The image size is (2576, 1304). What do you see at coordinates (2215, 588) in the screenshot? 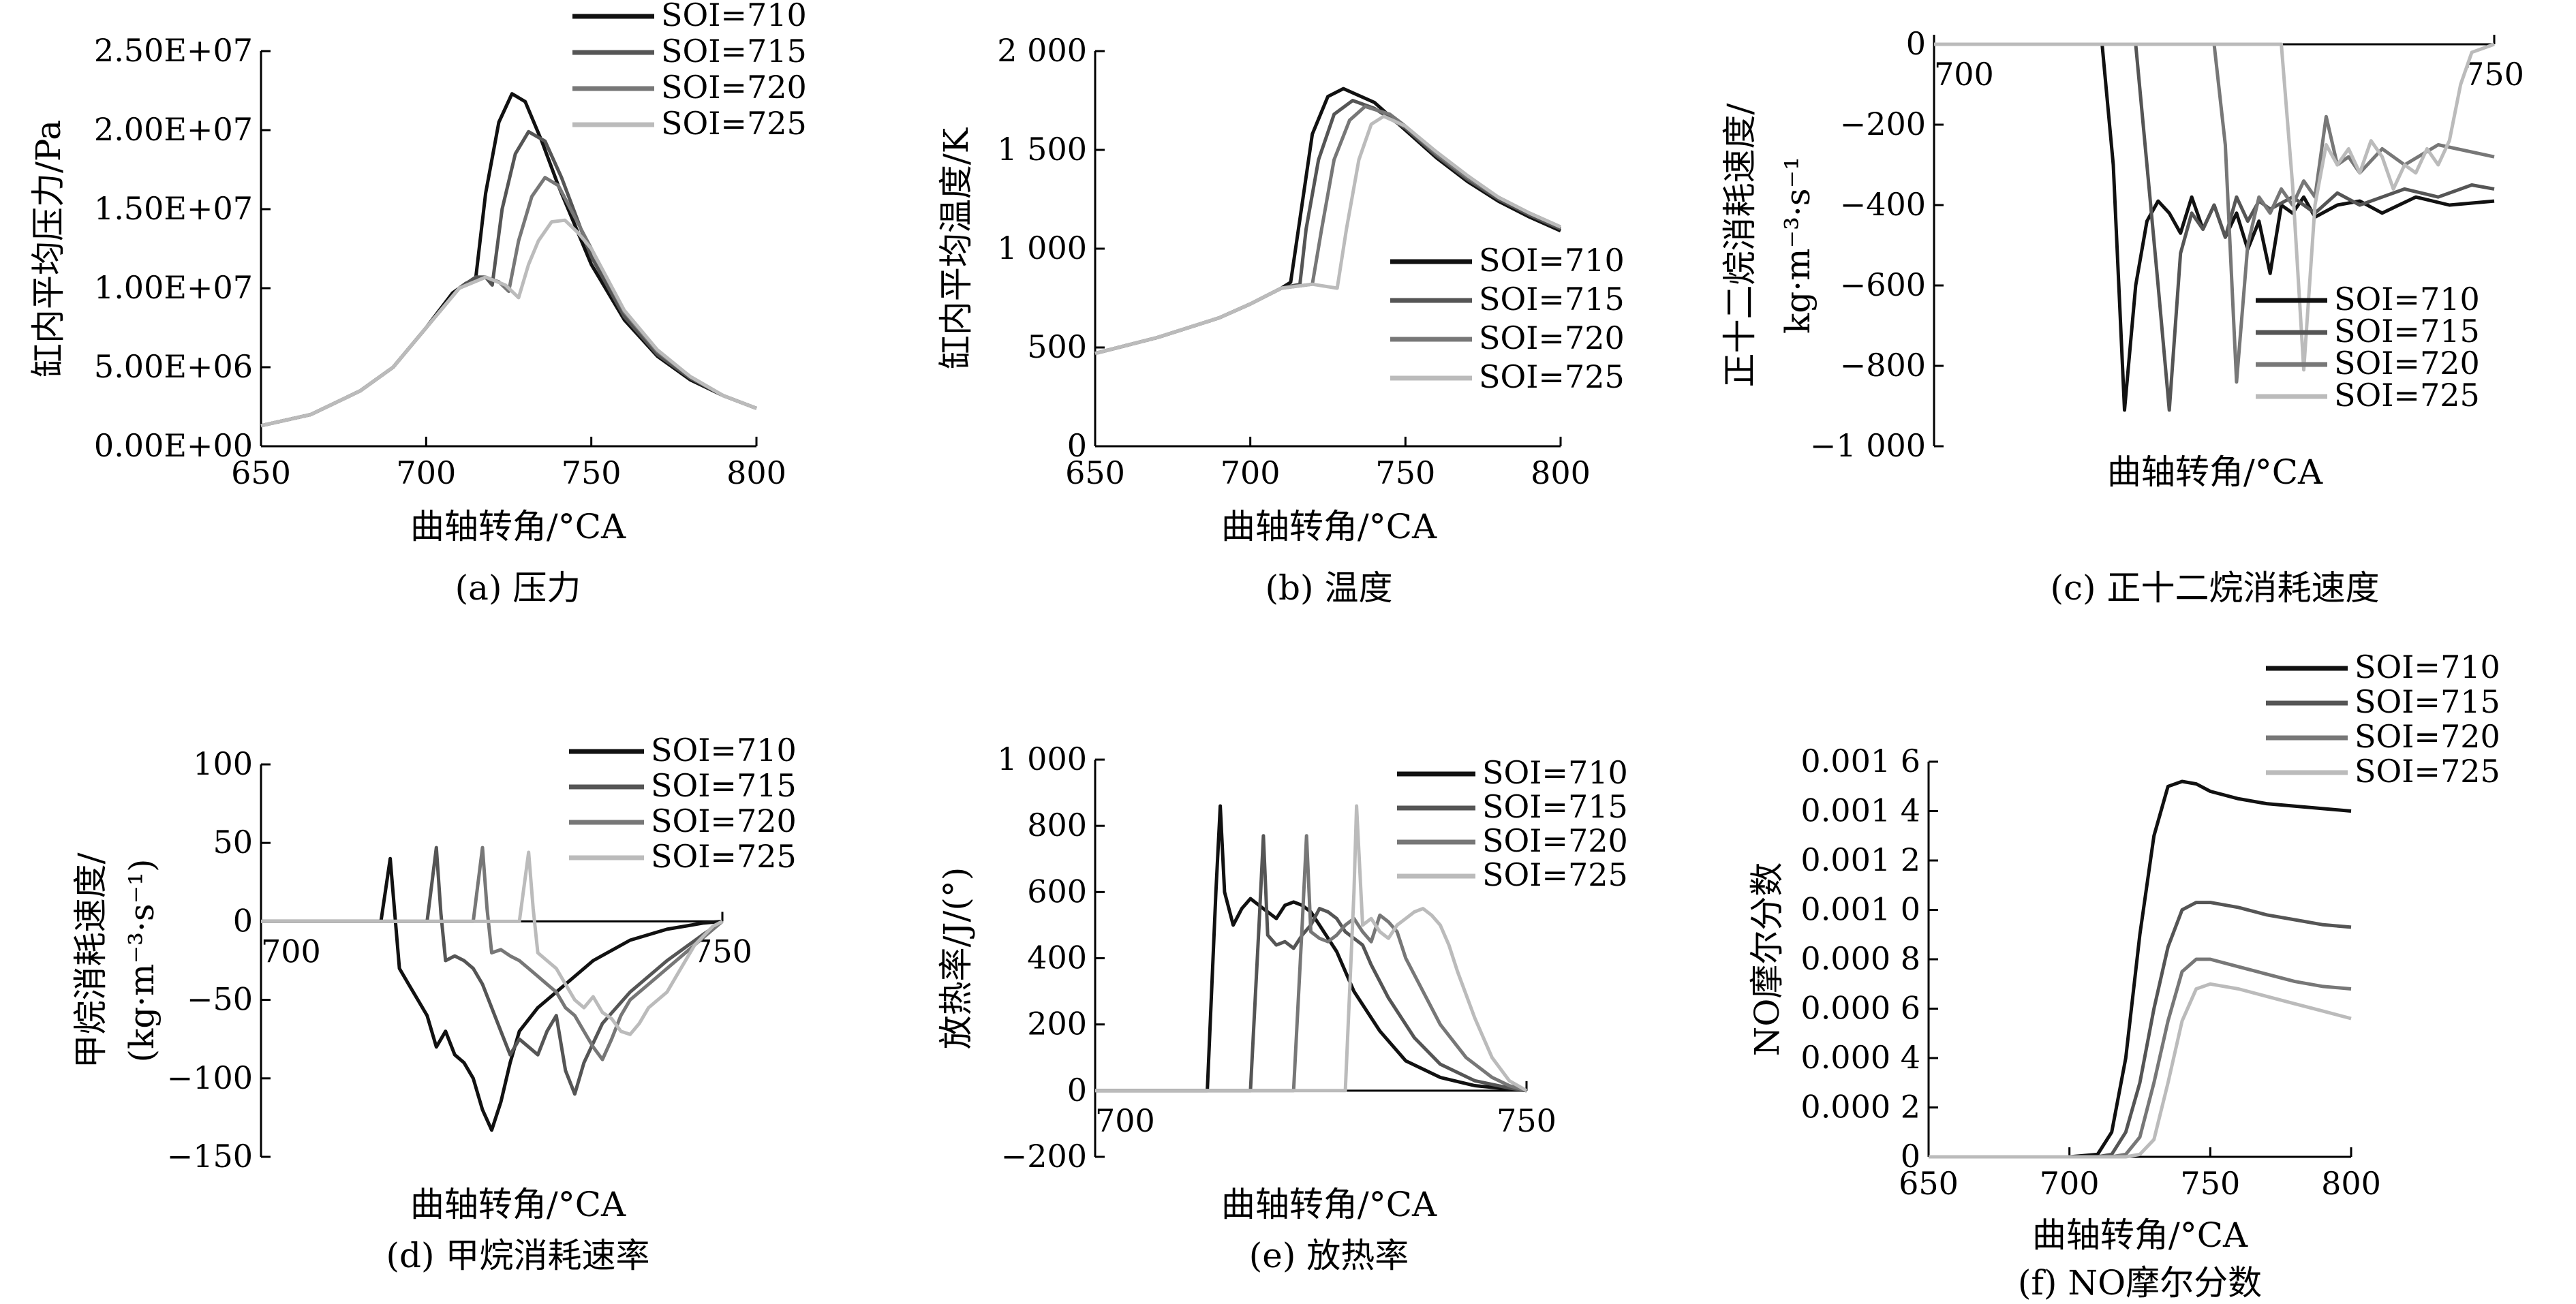
I see `chart-caption: (c) 正十二烷消耗速度` at bounding box center [2215, 588].